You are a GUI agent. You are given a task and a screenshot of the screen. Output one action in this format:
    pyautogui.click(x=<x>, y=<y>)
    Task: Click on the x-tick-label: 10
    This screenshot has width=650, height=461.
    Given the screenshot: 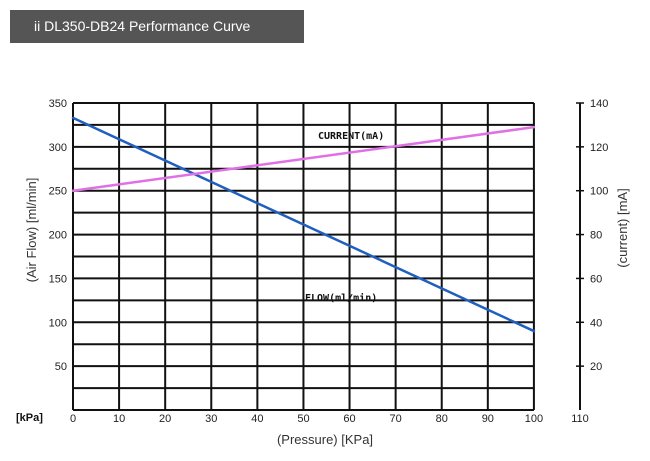 What is the action you would take?
    pyautogui.click(x=119, y=419)
    